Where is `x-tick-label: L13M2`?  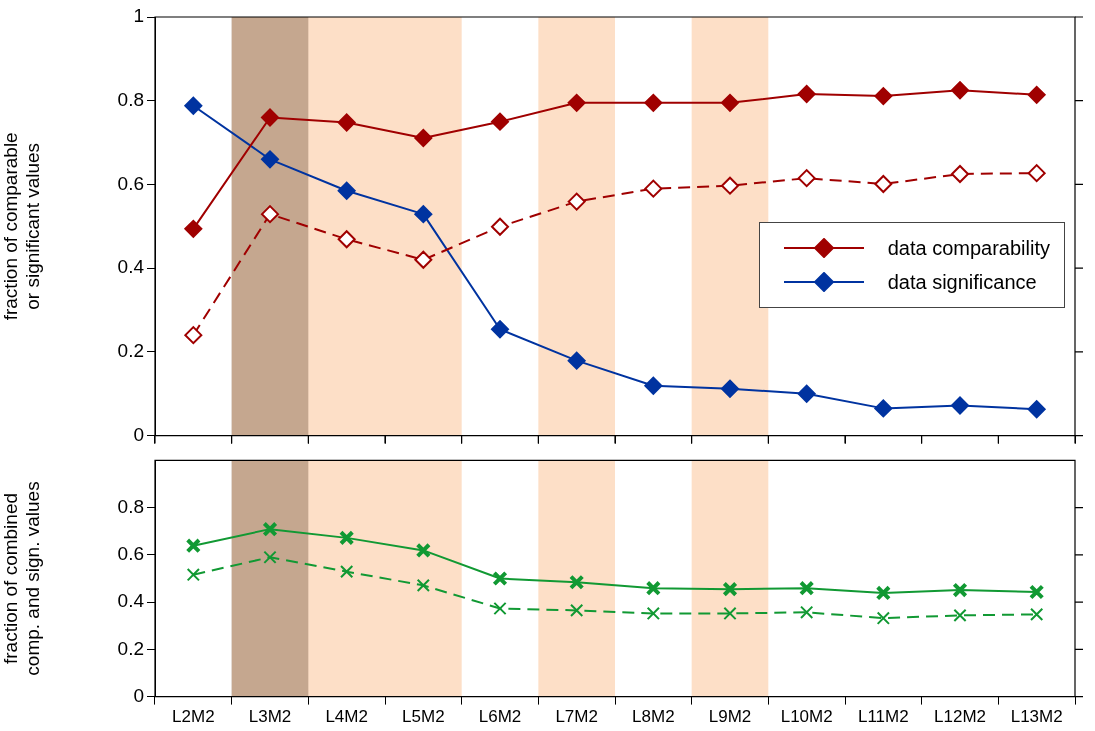
x-tick-label: L13M2 is located at coordinates (1036, 717).